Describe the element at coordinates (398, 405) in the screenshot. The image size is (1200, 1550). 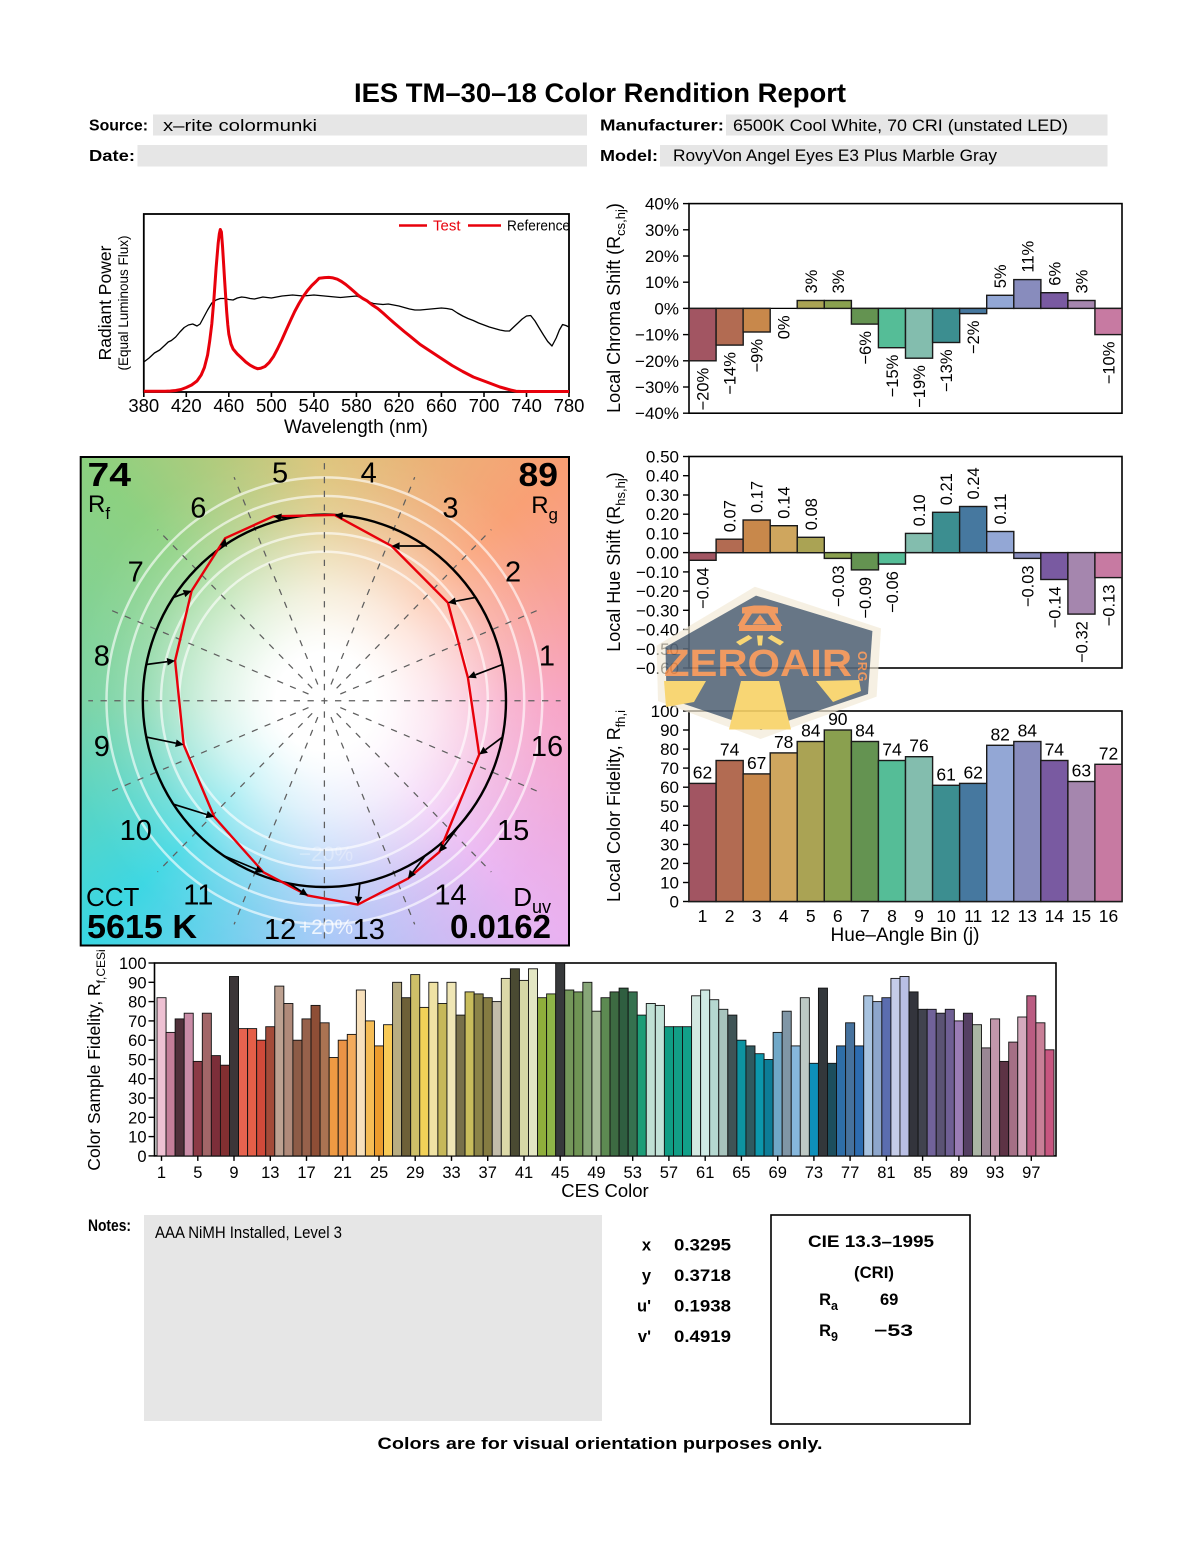
I see `svg-text: 620` at that location.